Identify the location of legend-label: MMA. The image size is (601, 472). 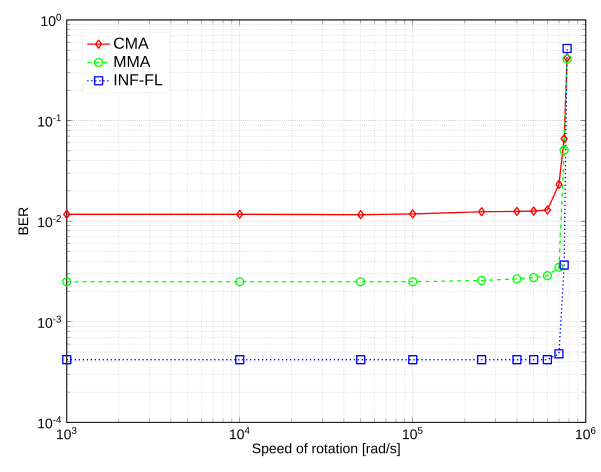
(132, 61).